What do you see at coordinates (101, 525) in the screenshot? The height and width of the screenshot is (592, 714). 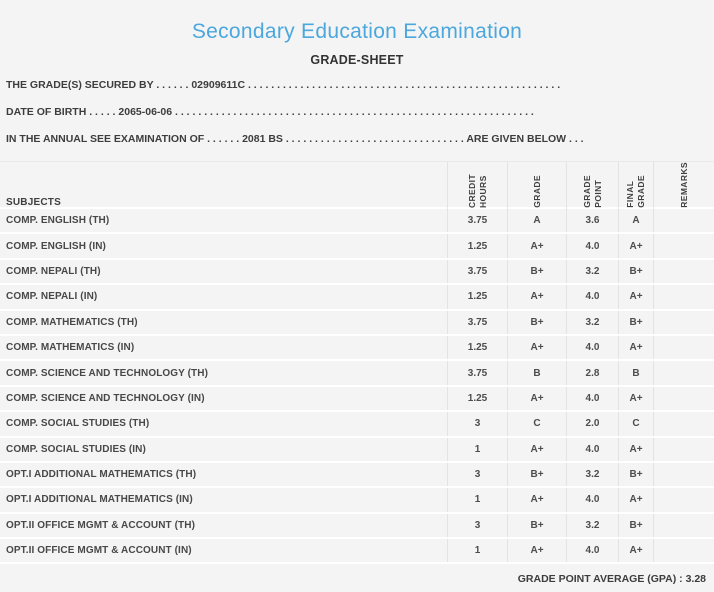 I see `cell-subject: OPT.II OFFICE MGMT & ACCOUNT (TH)` at bounding box center [101, 525].